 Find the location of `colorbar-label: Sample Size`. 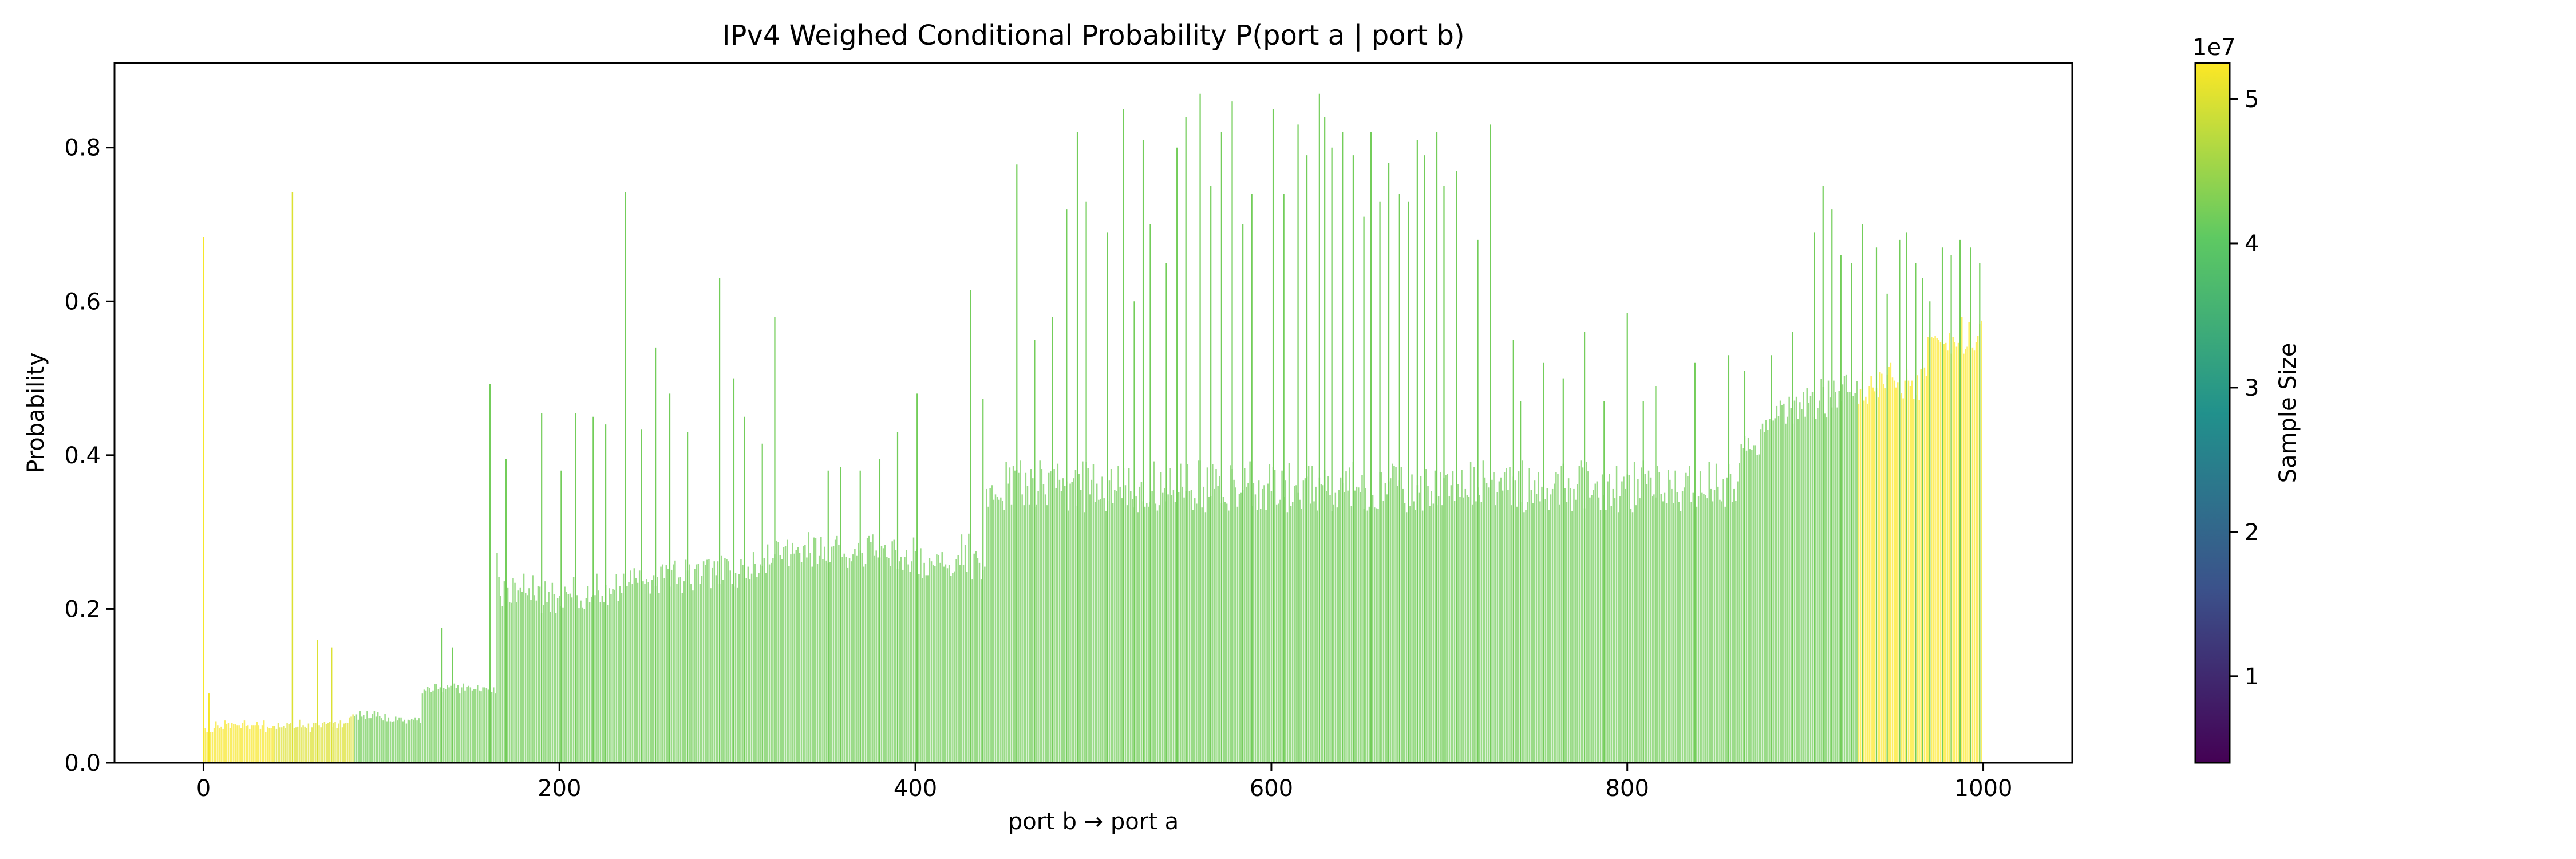

colorbar-label: Sample Size is located at coordinates (2288, 413).